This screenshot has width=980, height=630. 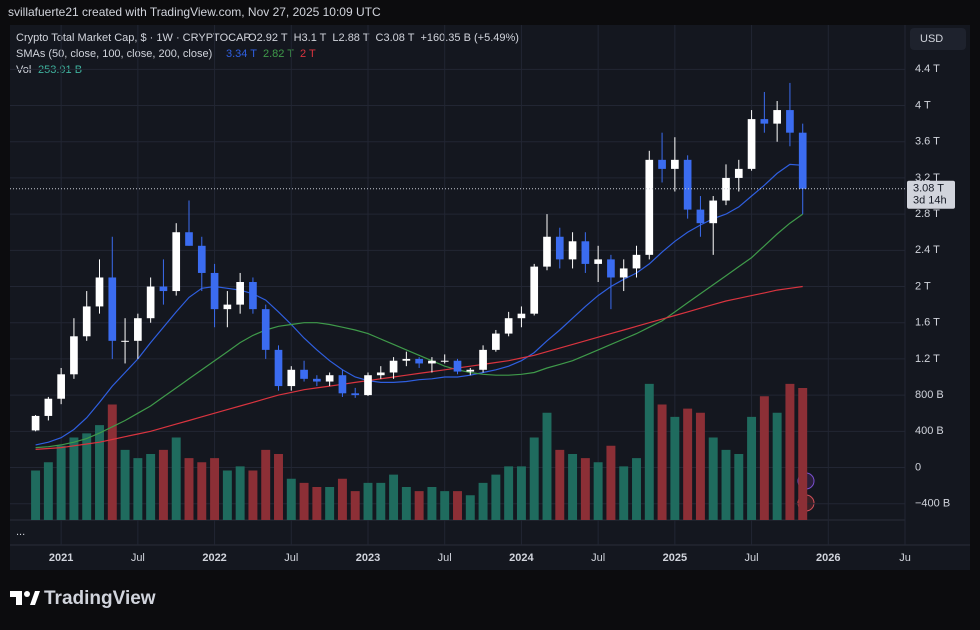 I want to click on ohlc-value: 2.88 T, so click(x=354, y=38).